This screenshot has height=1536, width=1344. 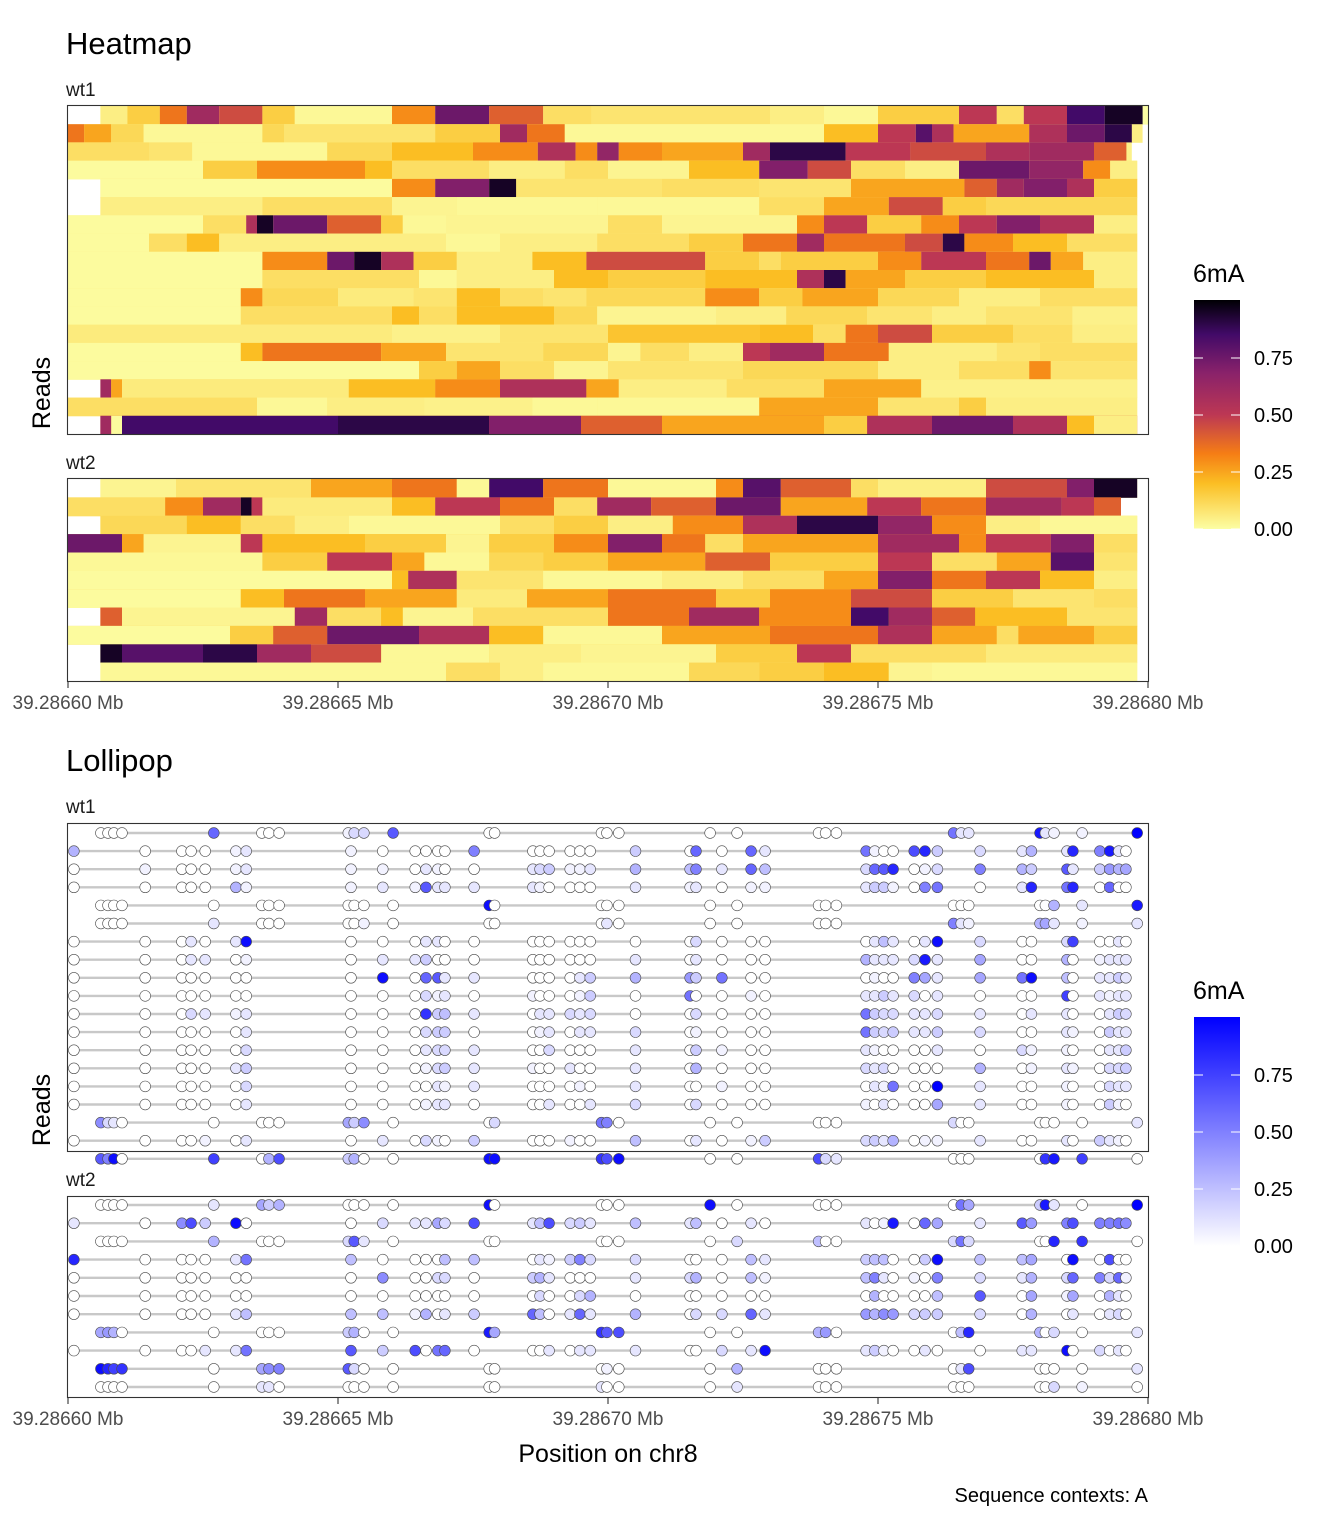 What do you see at coordinates (619, 525) in the screenshot?
I see `heatmap-row` at bounding box center [619, 525].